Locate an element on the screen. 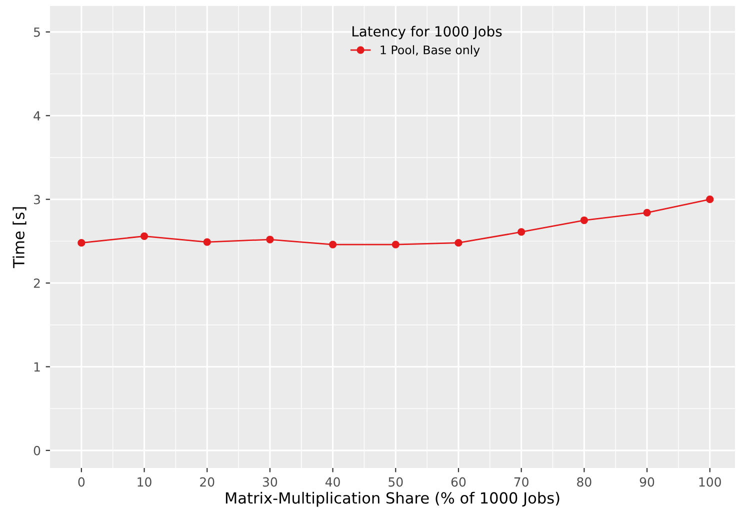  legend-title: Latency for 1000 Jobs is located at coordinates (427, 33).